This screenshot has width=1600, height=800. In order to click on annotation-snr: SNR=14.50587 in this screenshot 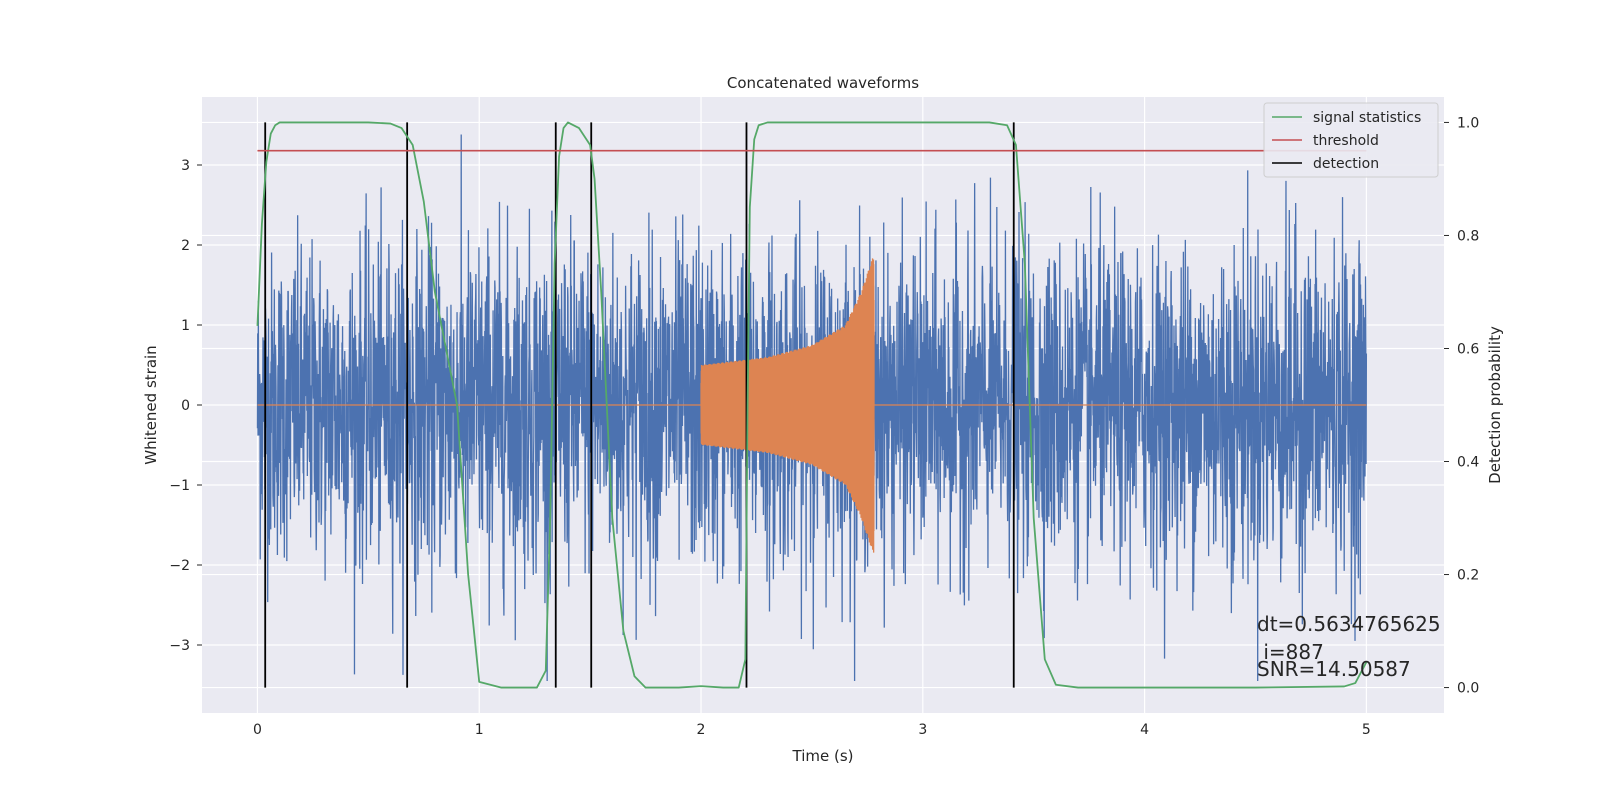, I will do `click(1334, 669)`.